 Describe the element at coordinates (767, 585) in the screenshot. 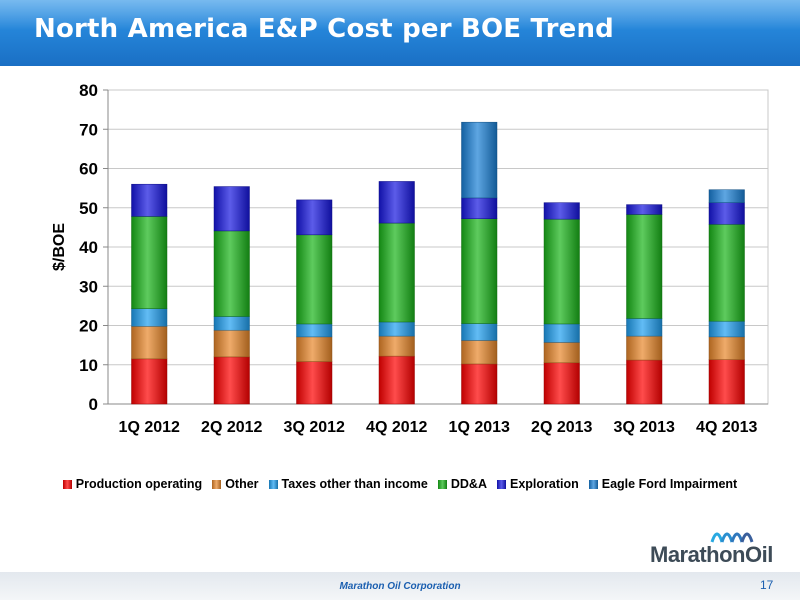

I see `page-number: 17` at that location.